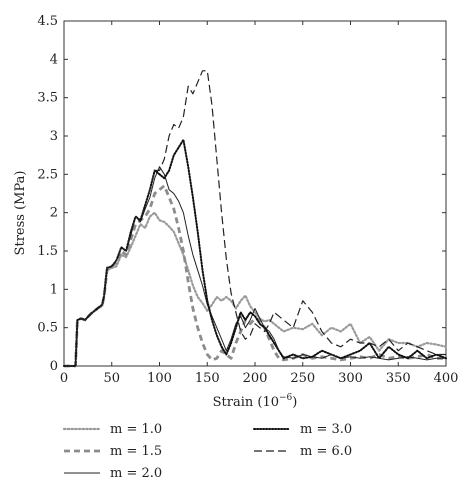  What do you see at coordinates (111, 378) in the screenshot?
I see `x-tick-label: 50` at bounding box center [111, 378].